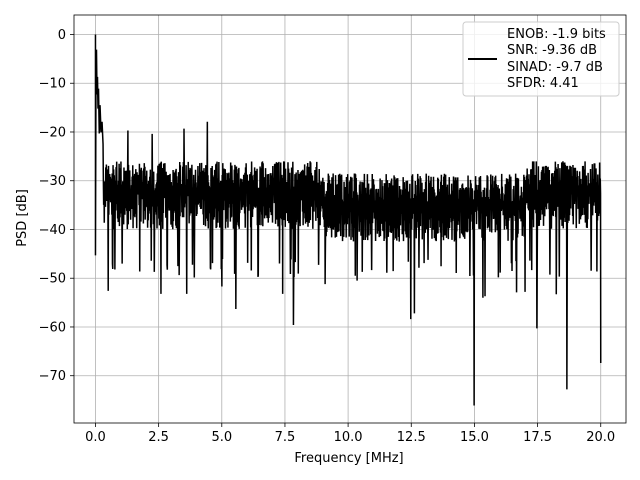 The height and width of the screenshot is (480, 640). I want to click on y-tick-label: −50, so click(52, 279).